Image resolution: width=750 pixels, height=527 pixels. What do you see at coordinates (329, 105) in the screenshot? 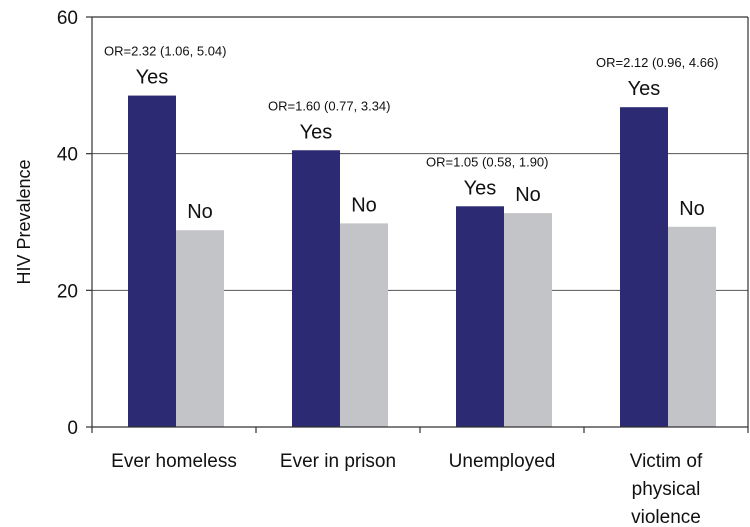
I see `odds-ratio-label: OR=1.60 (0.77, 3.34)` at bounding box center [329, 105].